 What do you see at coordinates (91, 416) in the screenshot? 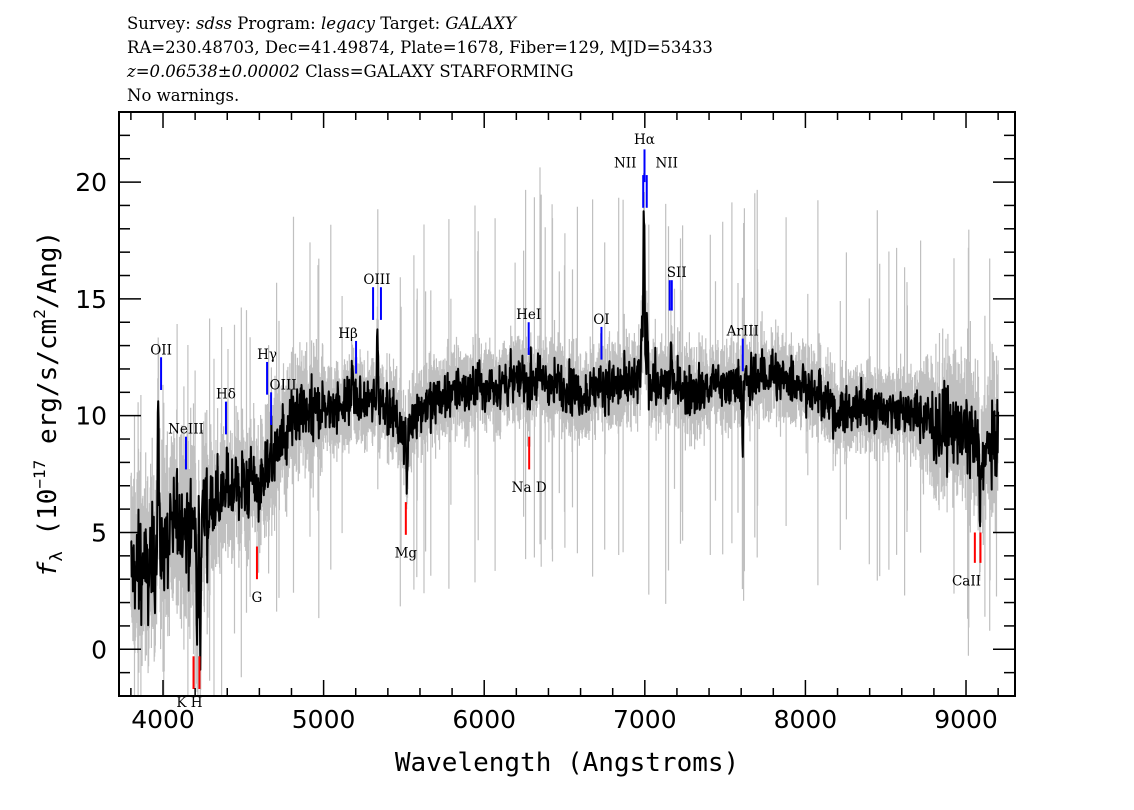
I see `y-tick-label: 10` at bounding box center [91, 416].